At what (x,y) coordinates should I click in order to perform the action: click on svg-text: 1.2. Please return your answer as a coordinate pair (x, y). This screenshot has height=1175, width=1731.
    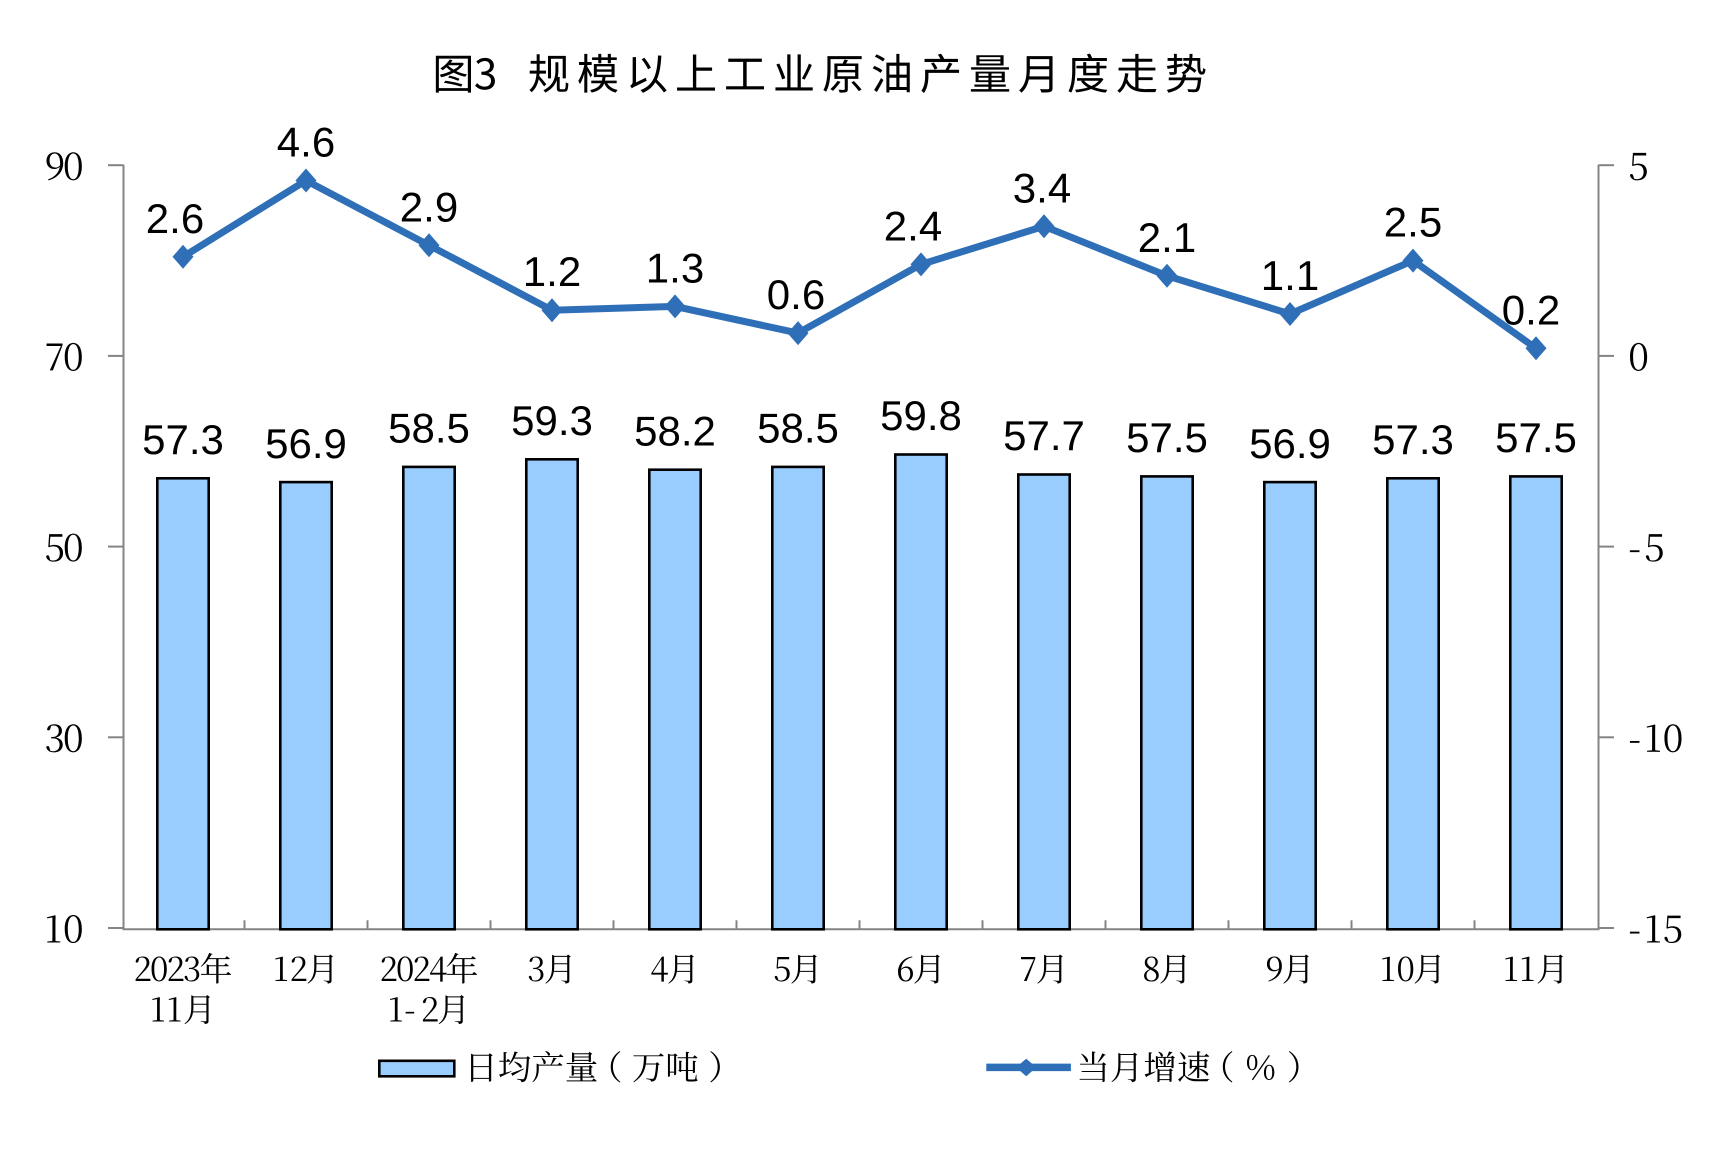
    Looking at the image, I should click on (552, 271).